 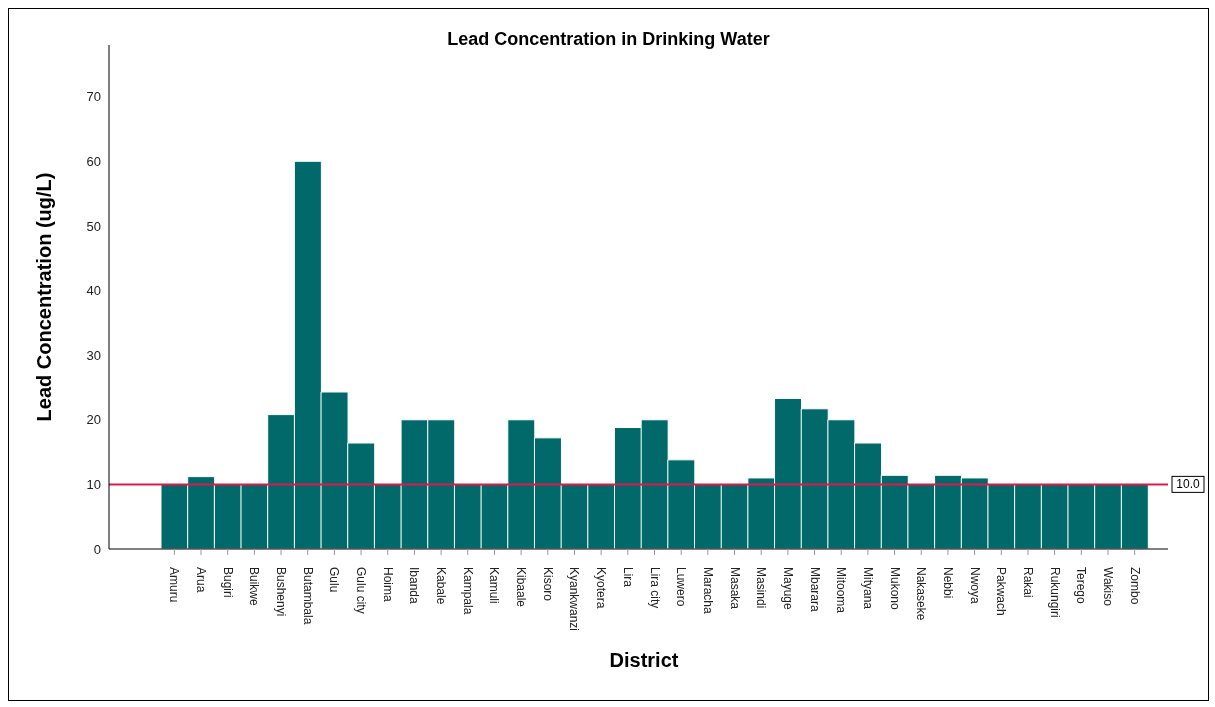 I want to click on x-tick-label: Pakwach, so click(x=1001, y=591).